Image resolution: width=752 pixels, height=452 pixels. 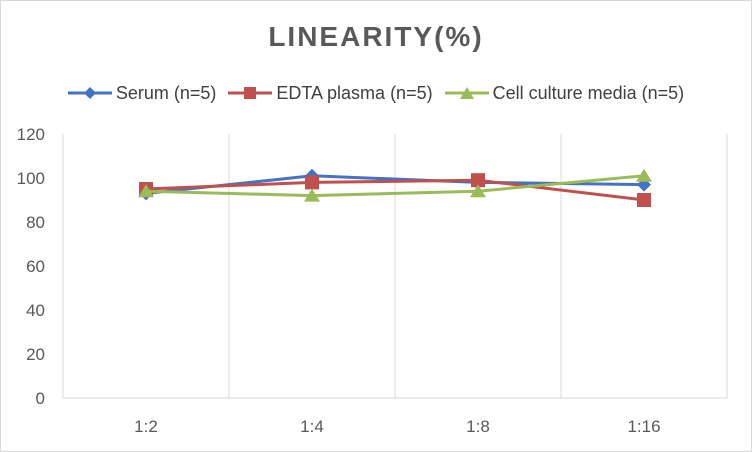 I want to click on y-tick-label: 40, so click(x=35, y=310).